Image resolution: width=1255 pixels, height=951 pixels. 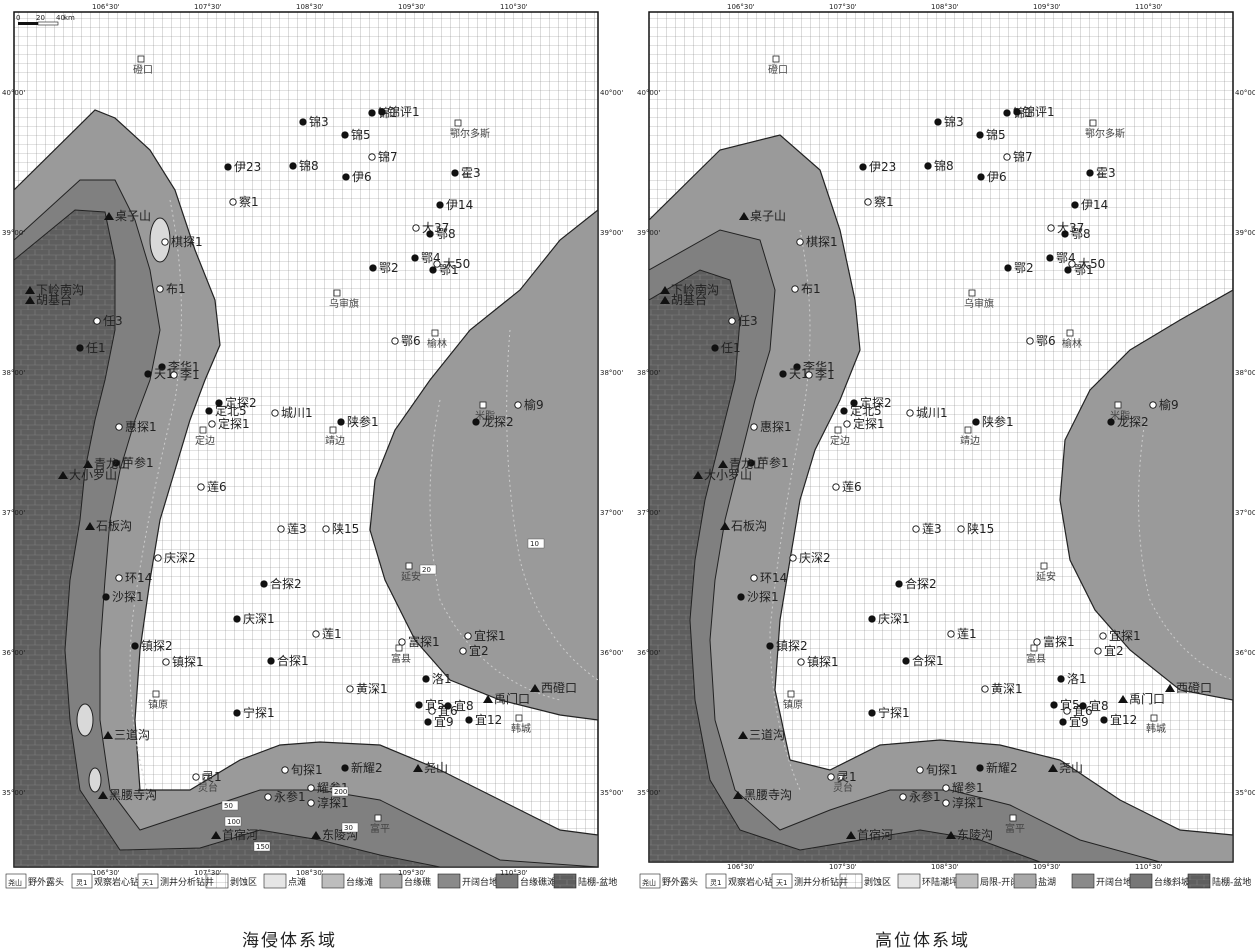 What do you see at coordinates (940, 882) in the screenshot?
I see `legend-label: 环陆潮坪` at bounding box center [940, 882].